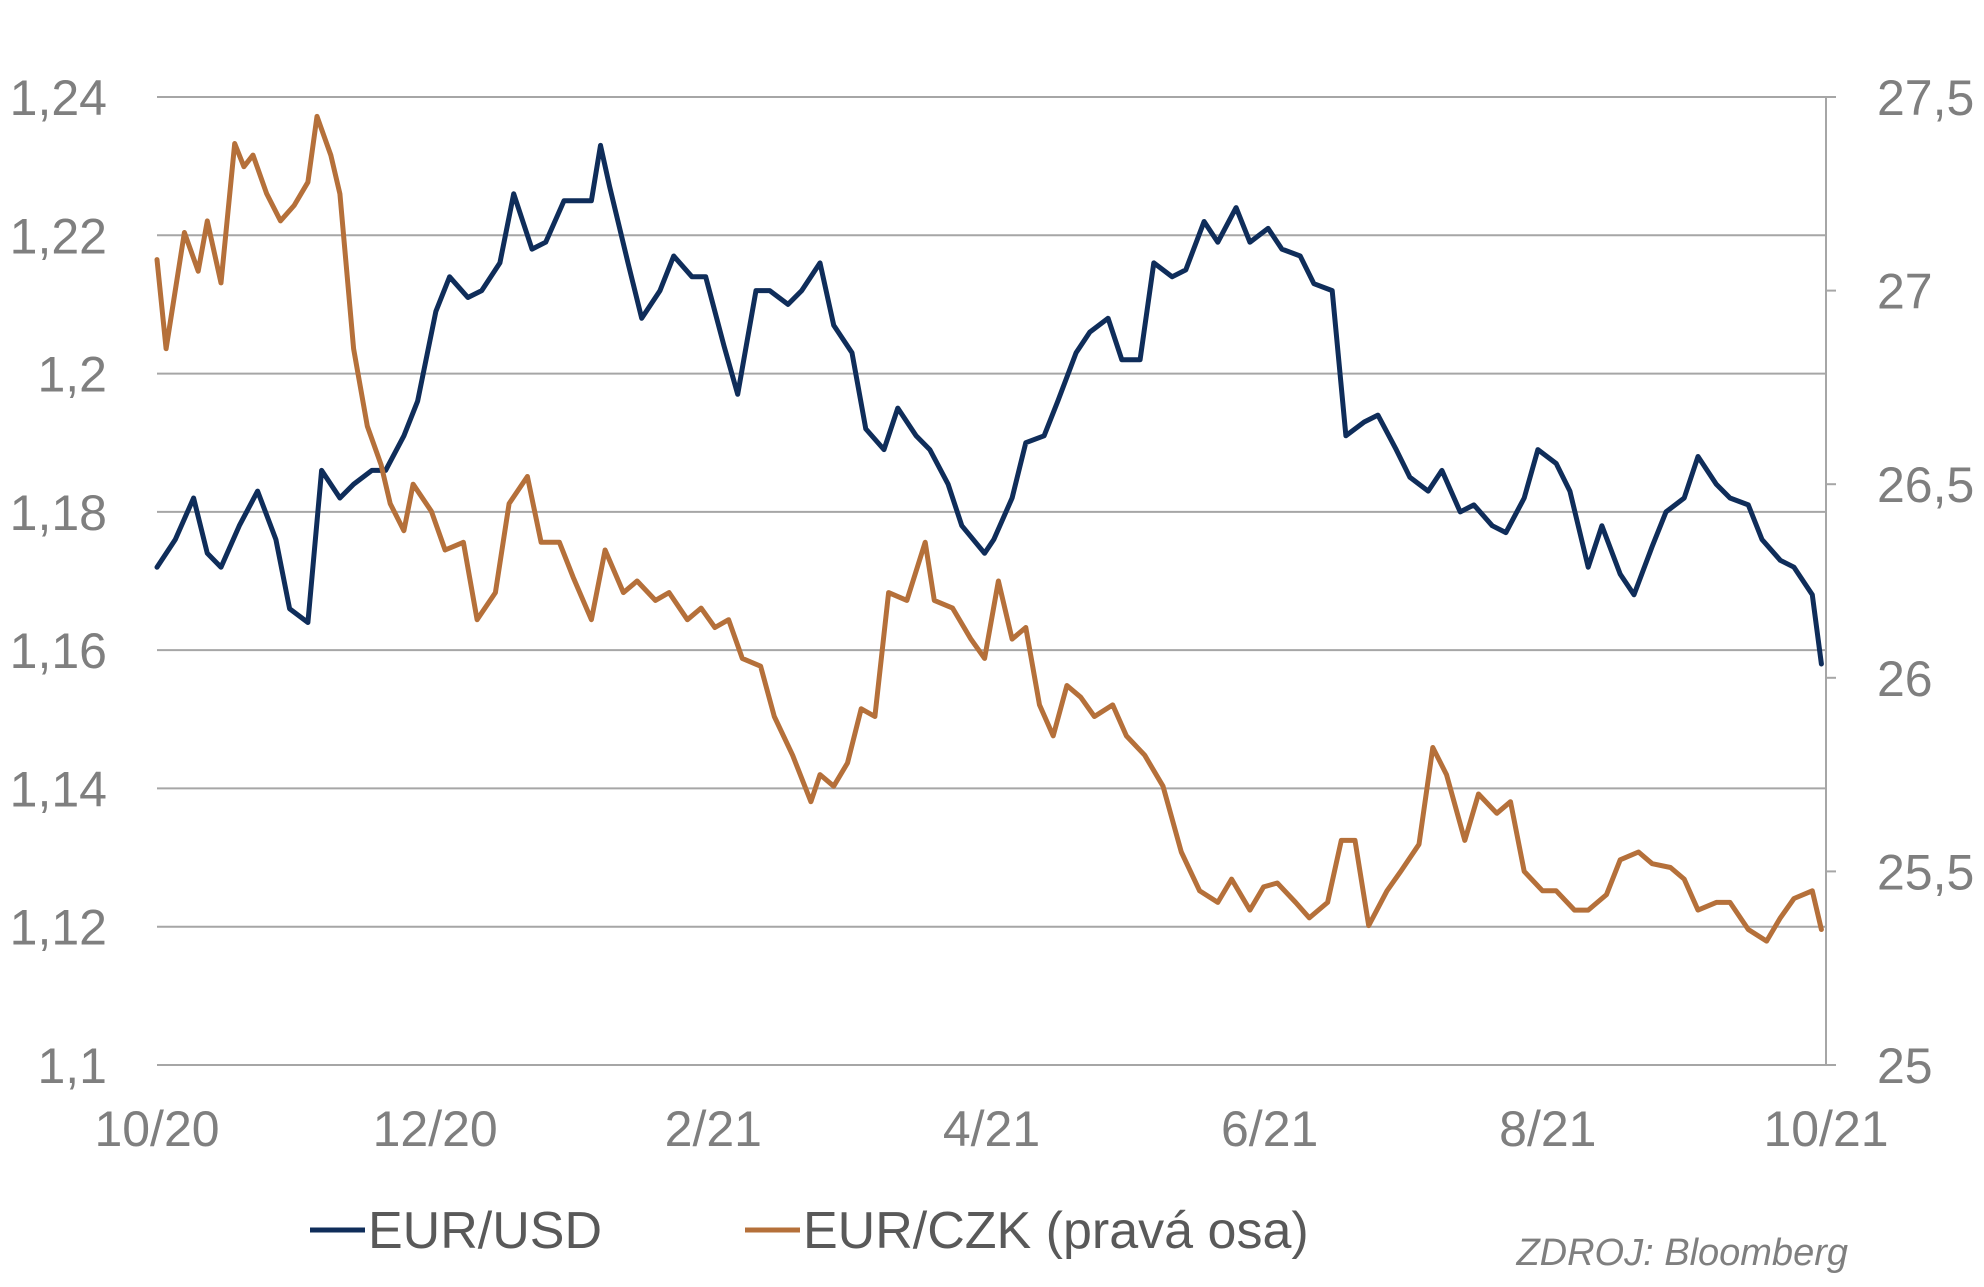  Describe the element at coordinates (72, 375) in the screenshot. I see `left-tick-label: 1,2` at that location.